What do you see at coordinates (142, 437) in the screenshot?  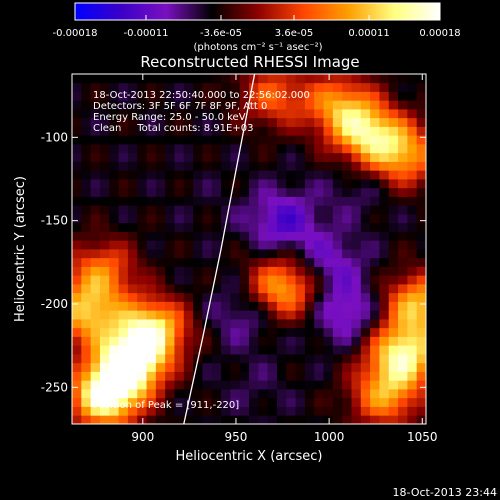 I see `x-tick-label: 900` at bounding box center [142, 437].